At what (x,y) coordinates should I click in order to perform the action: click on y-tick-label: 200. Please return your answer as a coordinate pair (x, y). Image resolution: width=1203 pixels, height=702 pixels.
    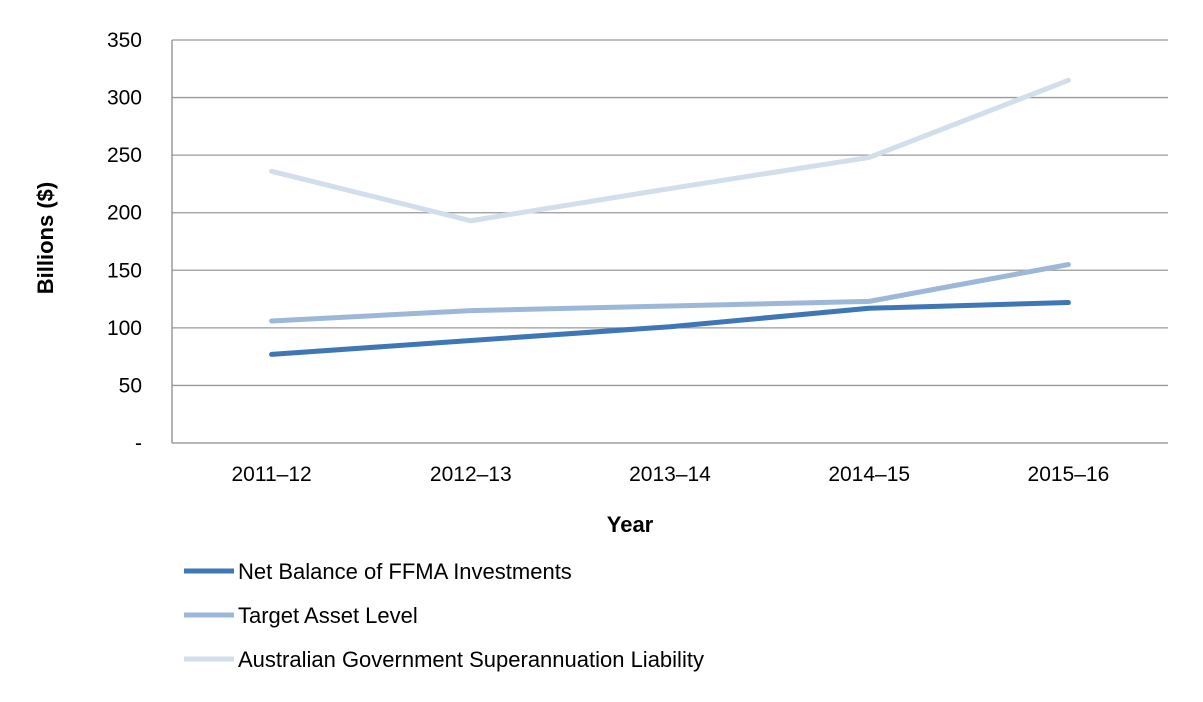
    Looking at the image, I should click on (124, 213).